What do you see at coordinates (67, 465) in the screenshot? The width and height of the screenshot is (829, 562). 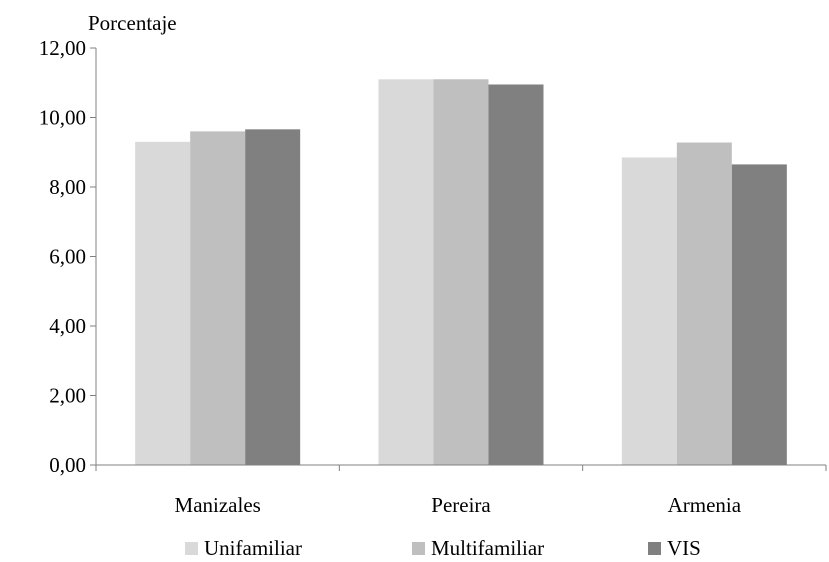 I see `y-tick-label: 0,00` at bounding box center [67, 465].